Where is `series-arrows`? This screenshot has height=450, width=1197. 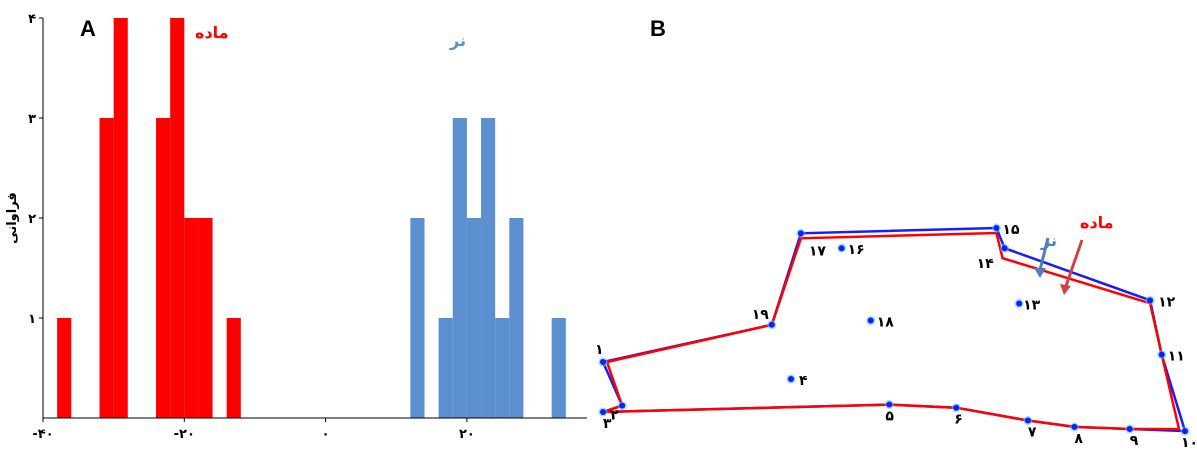 series-arrows is located at coordinates (1059, 266).